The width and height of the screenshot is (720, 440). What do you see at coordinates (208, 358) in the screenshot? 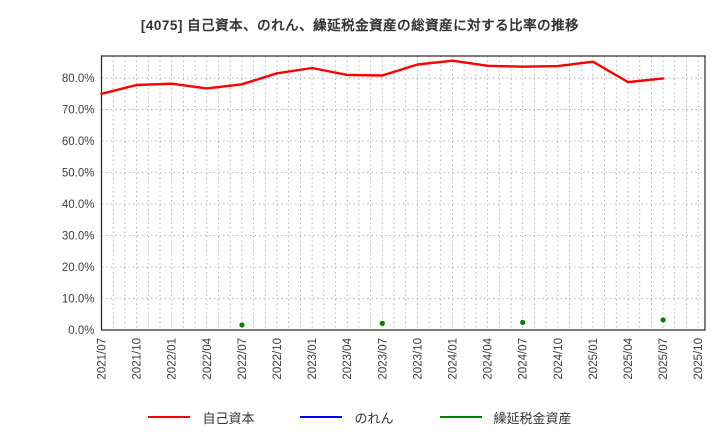
I see `x-tick-label: 2022/04` at bounding box center [208, 358].